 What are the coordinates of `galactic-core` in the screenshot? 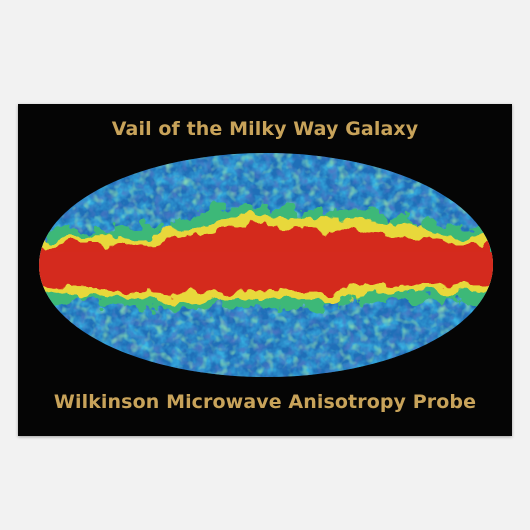 It's located at (266, 266).